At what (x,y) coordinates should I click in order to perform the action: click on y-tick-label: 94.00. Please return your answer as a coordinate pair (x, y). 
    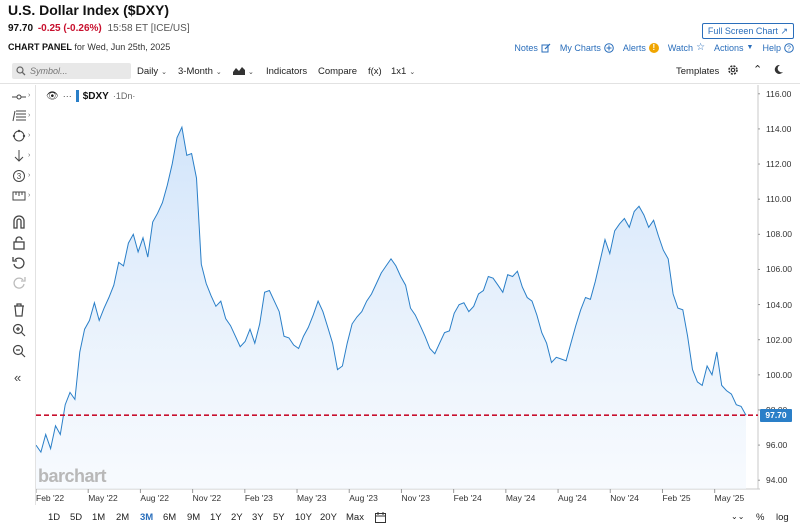
    Looking at the image, I should click on (777, 480).